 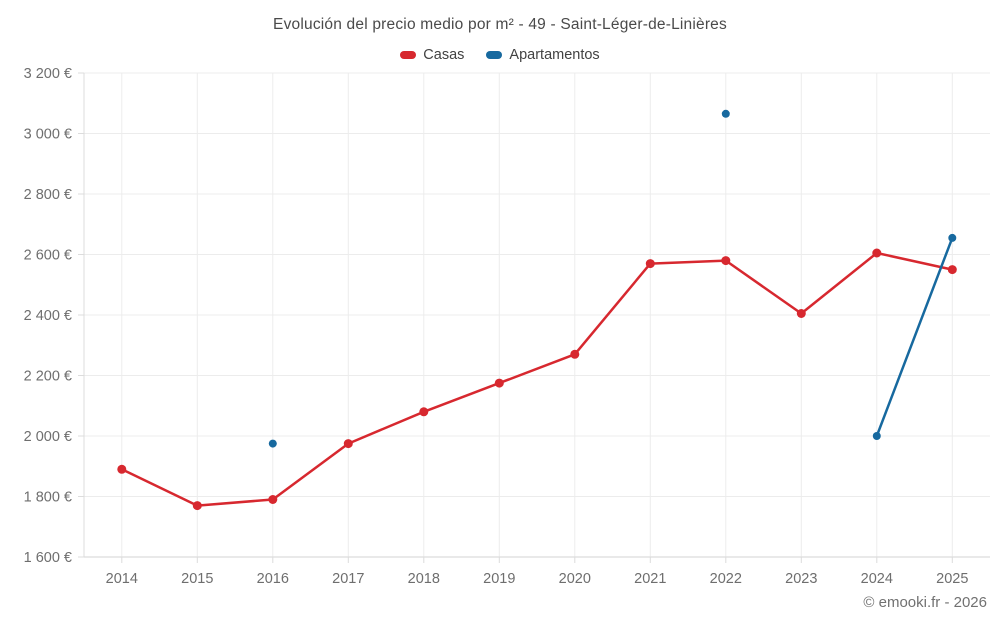 What do you see at coordinates (494, 55) in the screenshot?
I see `apartamentos-series-swatch-icon` at bounding box center [494, 55].